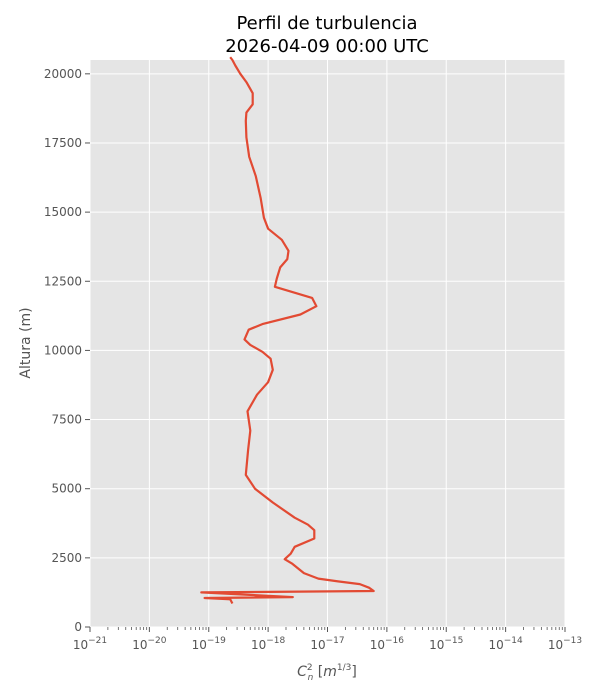 The width and height of the screenshot is (600, 700). What do you see at coordinates (327, 46) in the screenshot?
I see `chart-subtitle: 2026-04-09 00:00 UTC` at bounding box center [327, 46].